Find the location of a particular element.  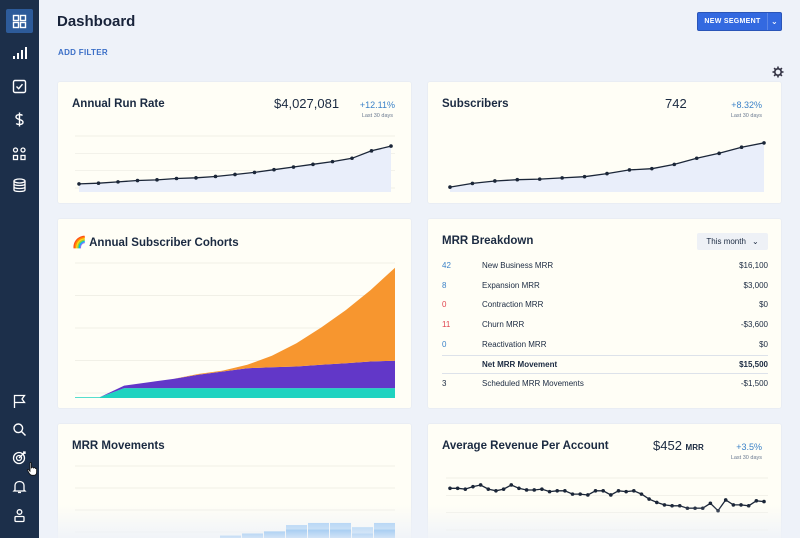

card-title: MRR Breakdown is located at coordinates (488, 241).